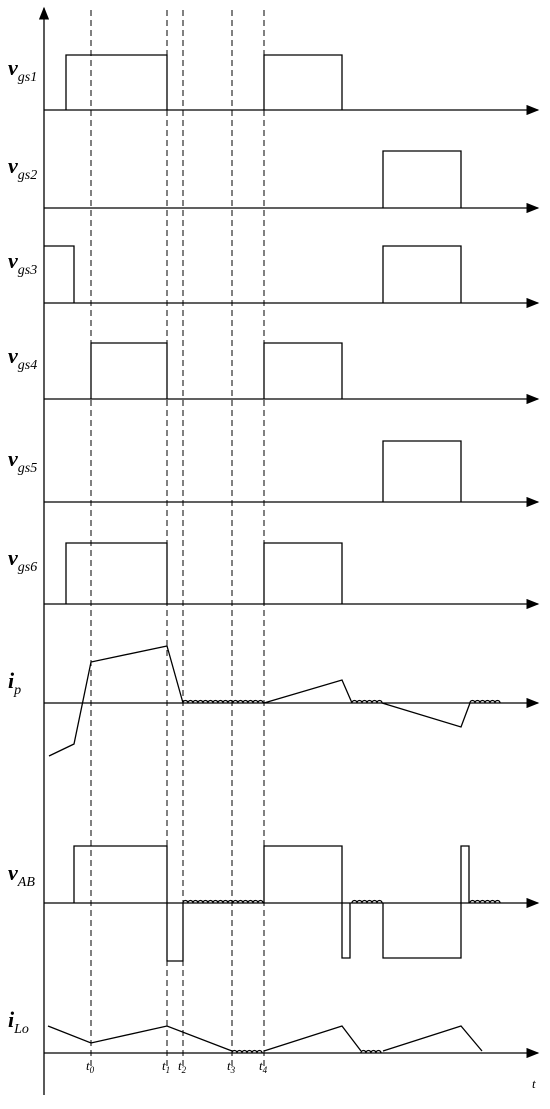 The height and width of the screenshot is (1109, 550). What do you see at coordinates (233, 1070) in the screenshot?
I see `time-subscript: 3` at bounding box center [233, 1070].